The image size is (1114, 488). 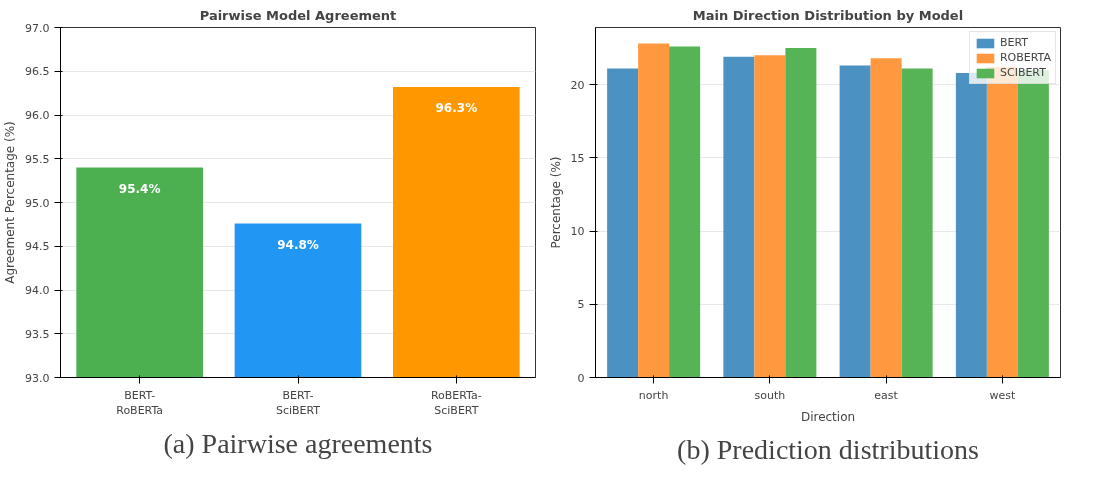 I want to click on text: (a) Pairwise agreements, so click(x=298, y=443).